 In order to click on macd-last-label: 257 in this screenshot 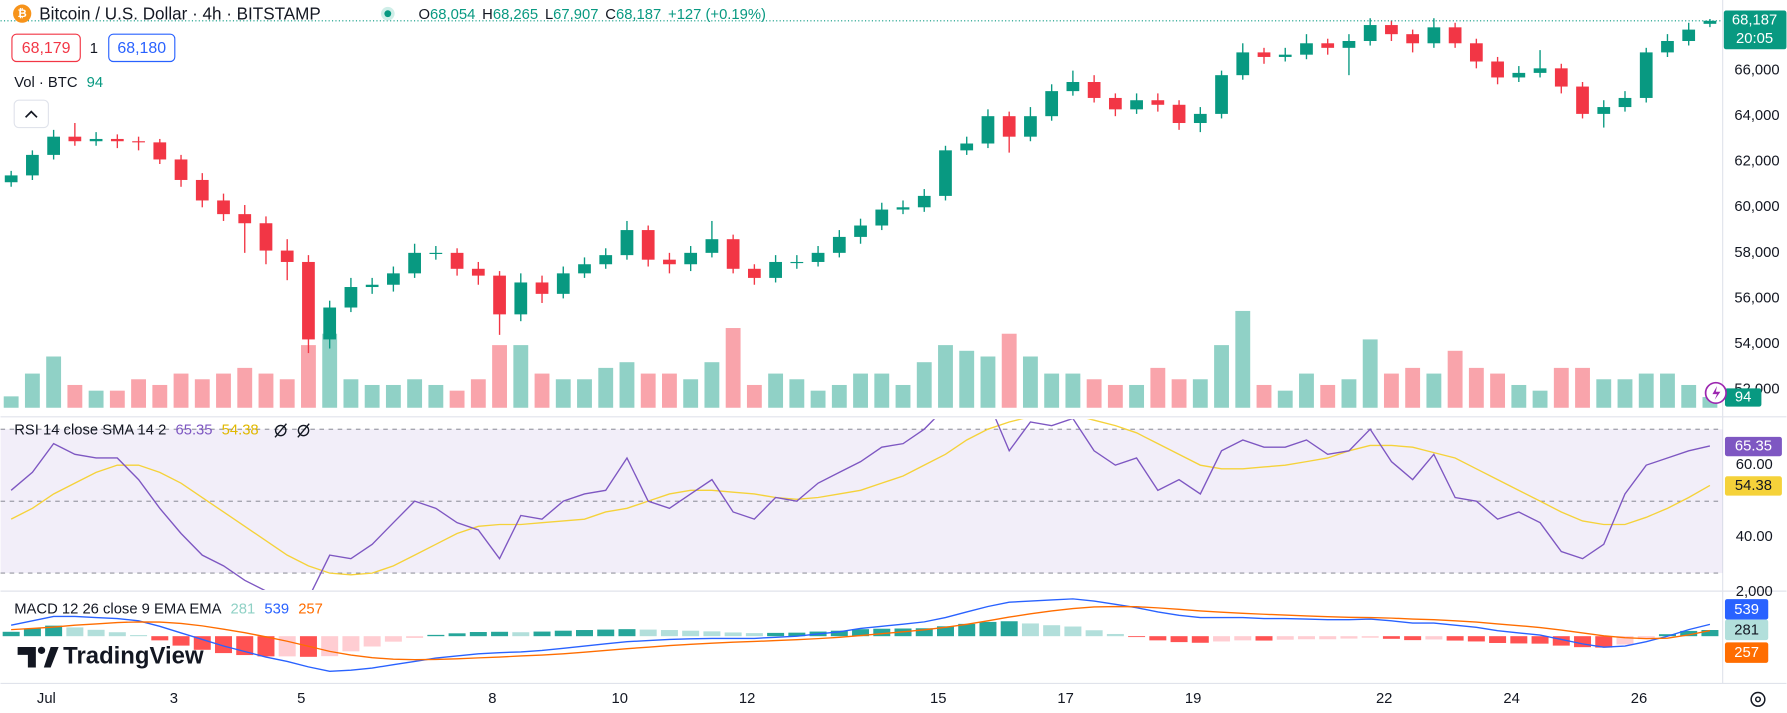, I will do `click(1746, 653)`.